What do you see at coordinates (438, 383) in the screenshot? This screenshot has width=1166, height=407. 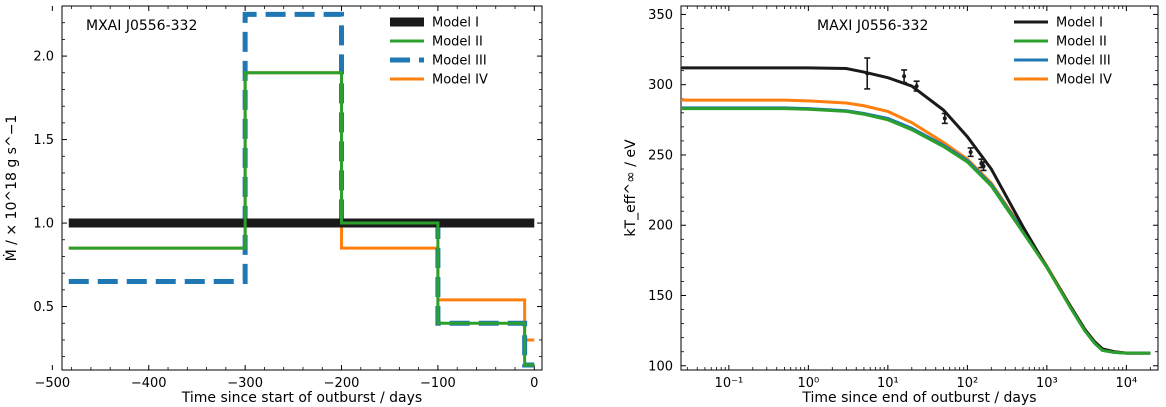 I see `x-tick-label: −100` at bounding box center [438, 383].